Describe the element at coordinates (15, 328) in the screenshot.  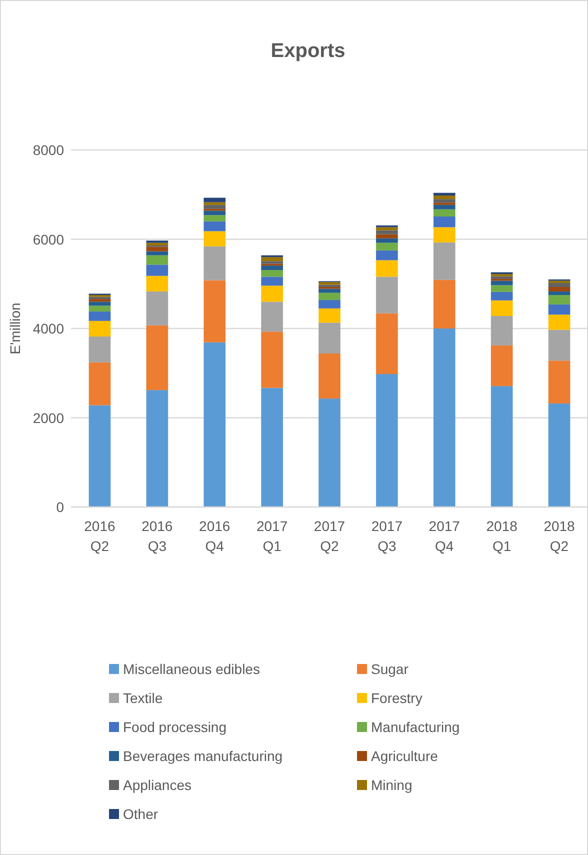
I see `y-axis-title: E'million` at that location.